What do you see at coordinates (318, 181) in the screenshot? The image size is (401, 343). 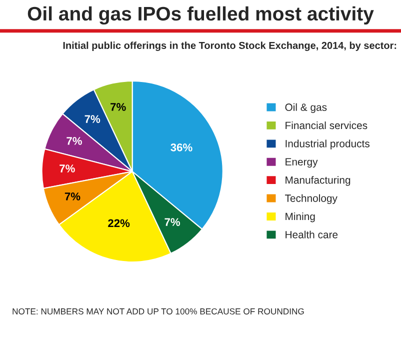 I see `legend-label: Manufacturing` at bounding box center [318, 181].